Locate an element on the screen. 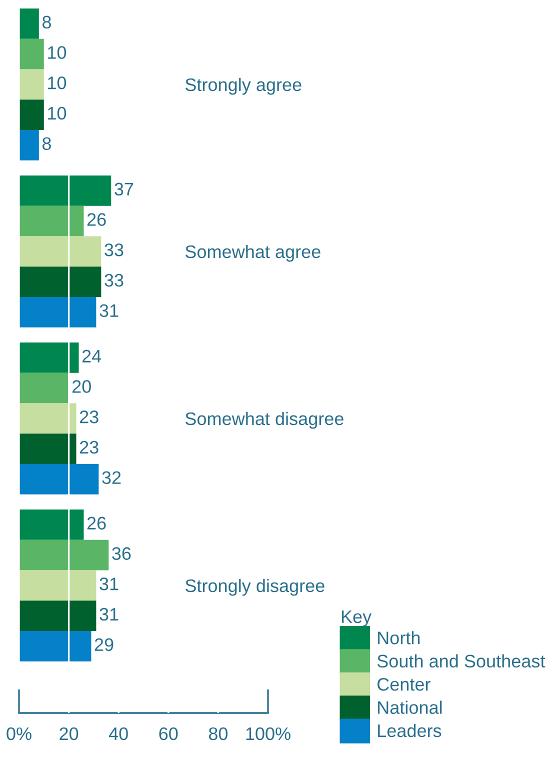  y-tick-label: Strongly agree is located at coordinates (243, 86).